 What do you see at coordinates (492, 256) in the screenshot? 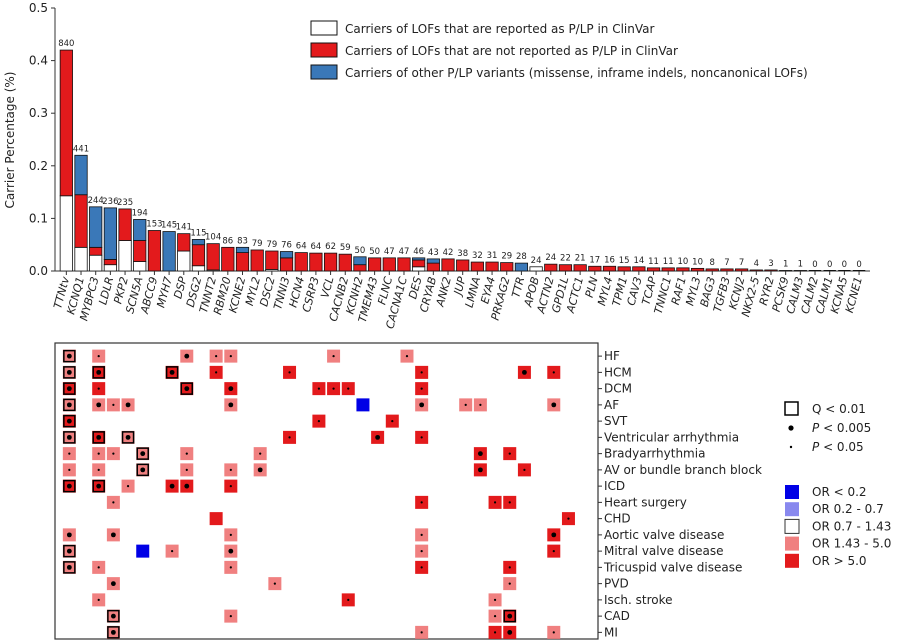
I see `bar-count-label: 31` at bounding box center [492, 256].